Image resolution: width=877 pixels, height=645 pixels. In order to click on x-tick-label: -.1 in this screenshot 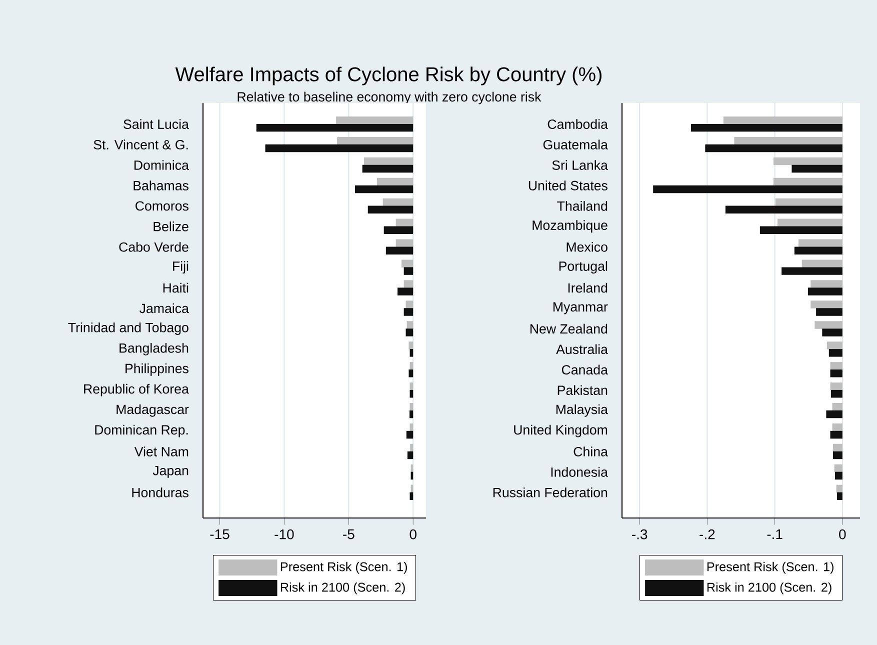, I will do `click(774, 534)`.